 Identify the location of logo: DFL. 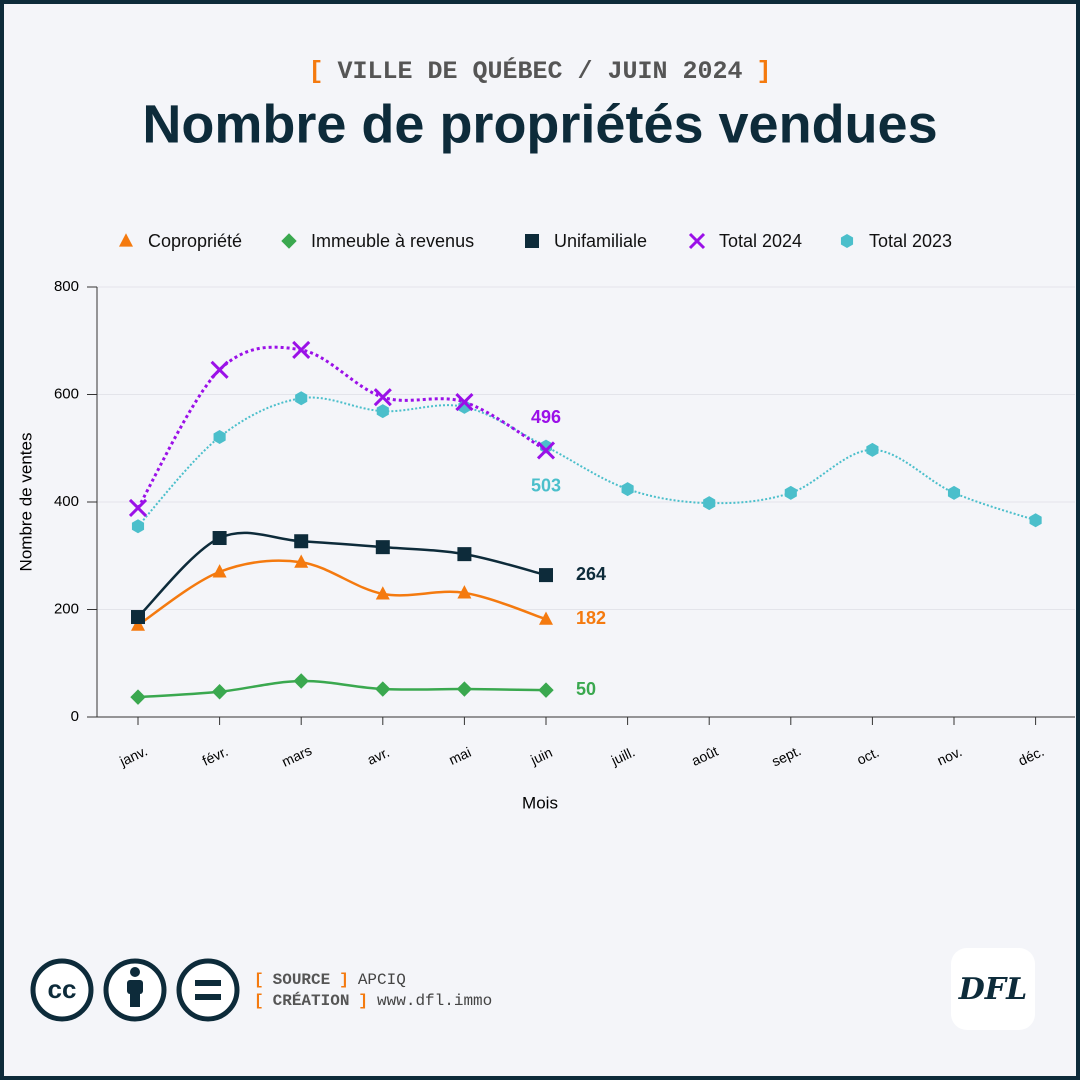
(992, 989).